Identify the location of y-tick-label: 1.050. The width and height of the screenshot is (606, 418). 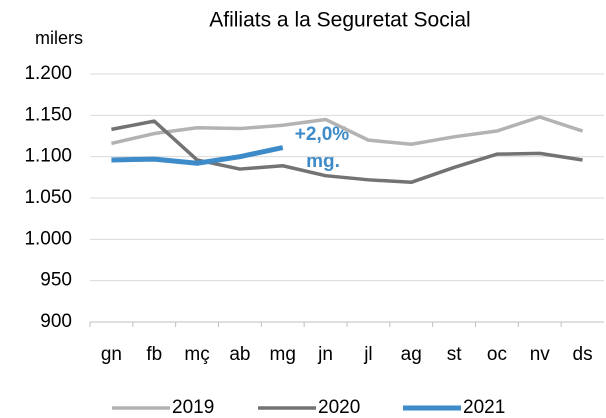
(48, 197).